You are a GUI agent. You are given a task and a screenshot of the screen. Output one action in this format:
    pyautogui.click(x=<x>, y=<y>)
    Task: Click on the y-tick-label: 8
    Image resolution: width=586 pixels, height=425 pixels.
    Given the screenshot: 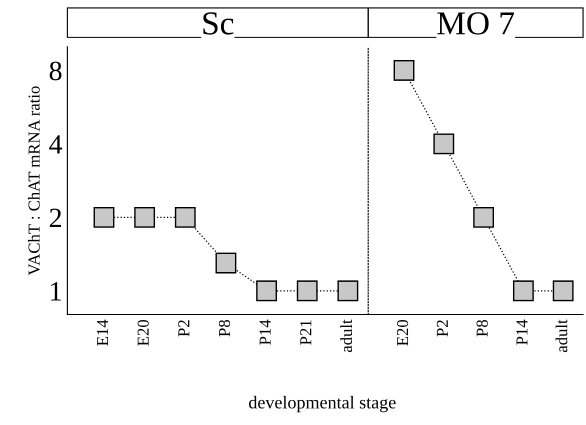 What is the action you would take?
    pyautogui.click(x=56, y=71)
    